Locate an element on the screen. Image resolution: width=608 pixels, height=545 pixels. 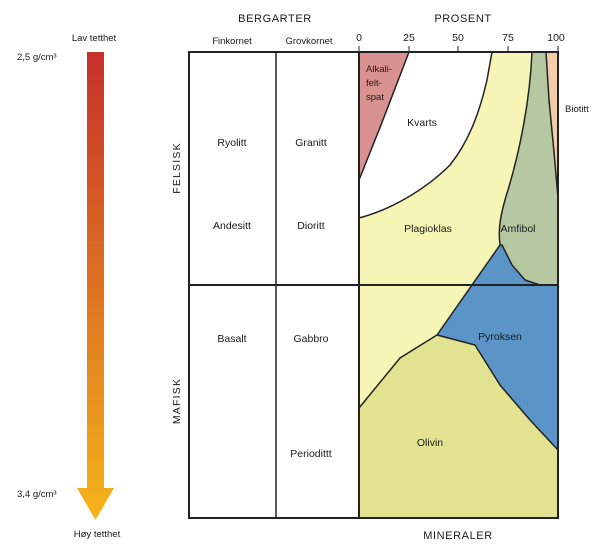
rock-types-heading: BERGARTER is located at coordinates (275, 19).